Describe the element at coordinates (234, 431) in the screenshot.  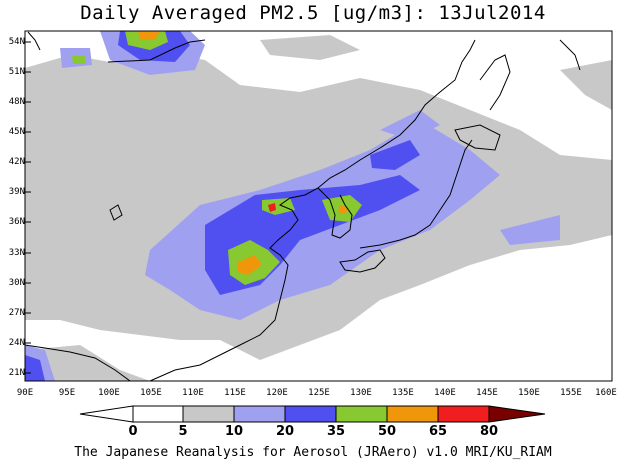
I see `colorbar-label: 10` at that location.